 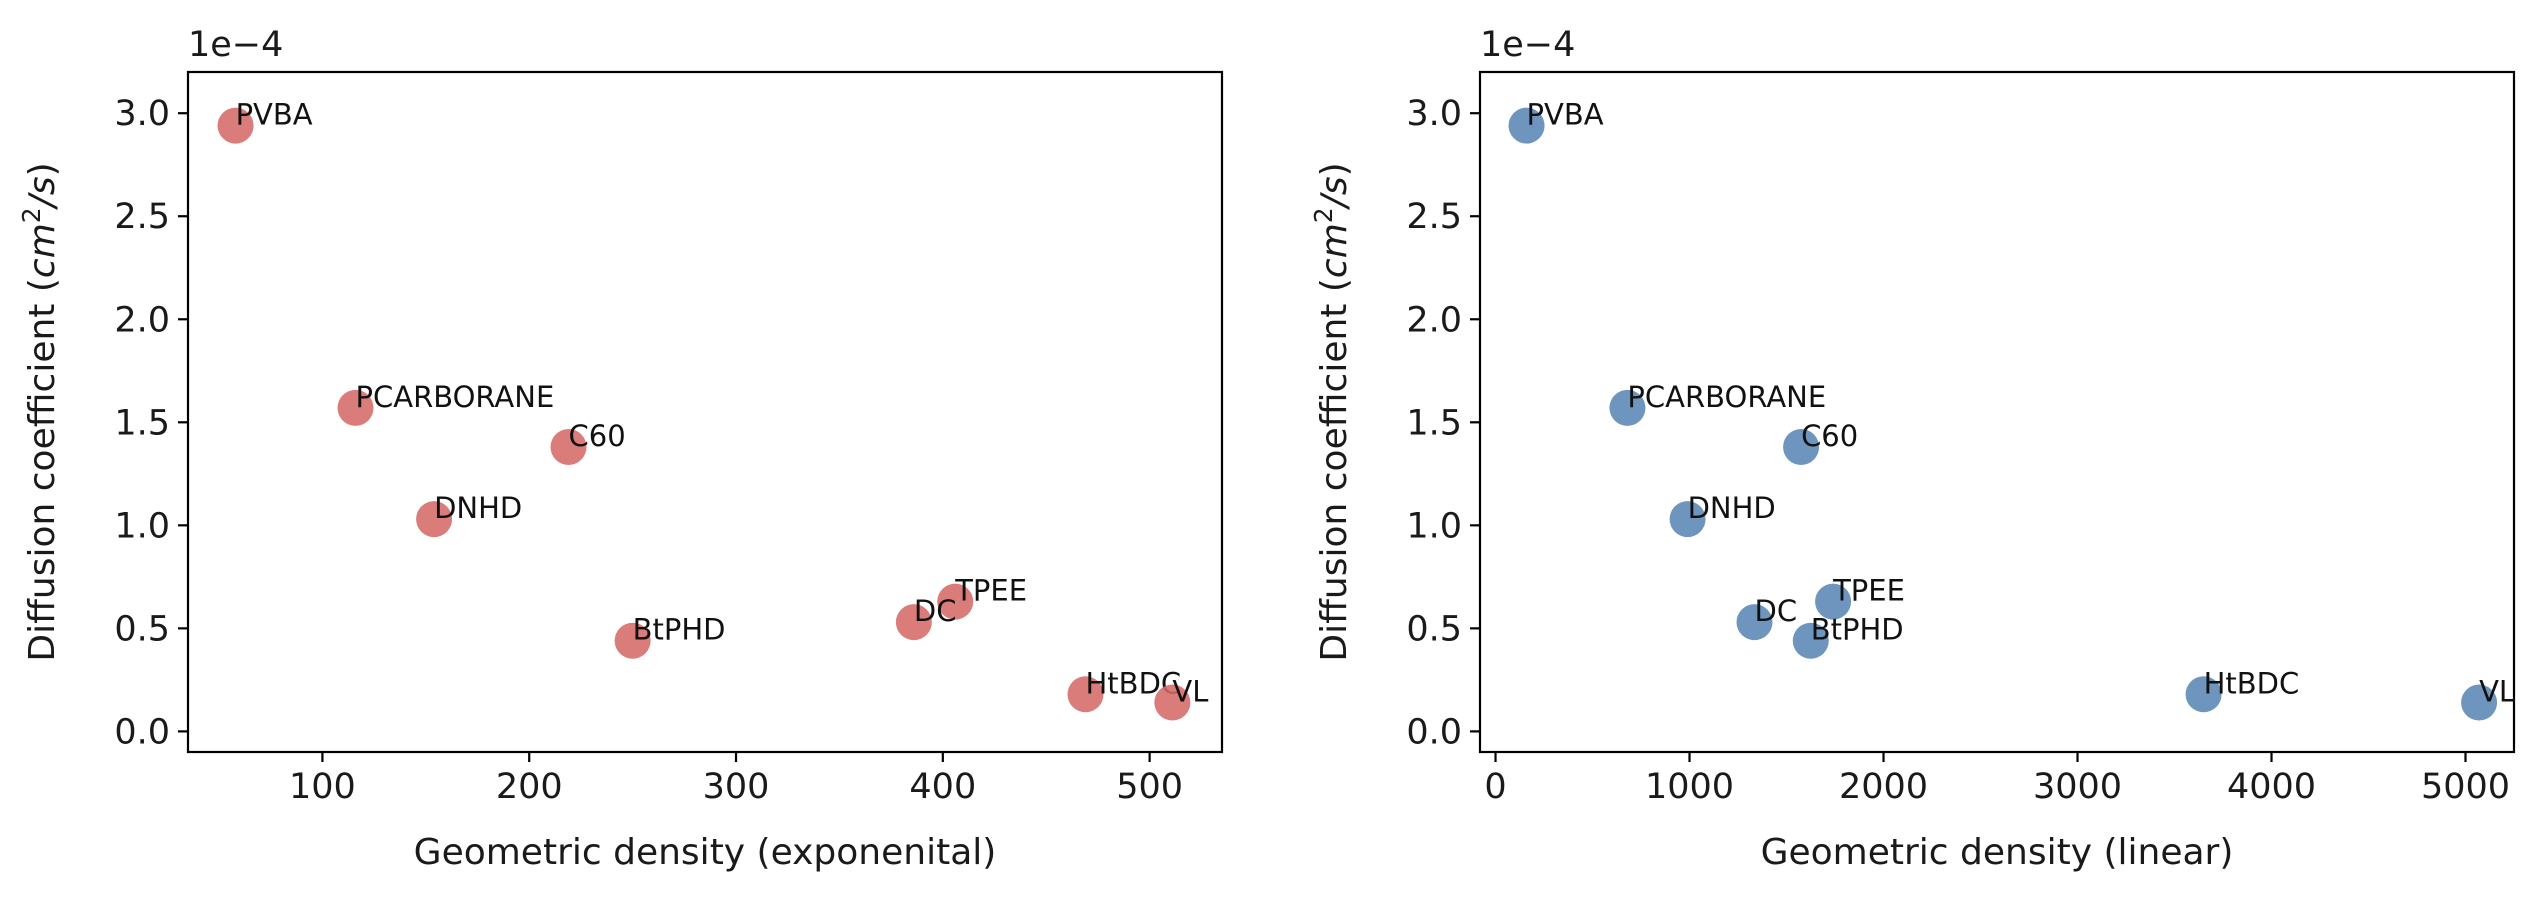 What do you see at coordinates (529, 787) in the screenshot?
I see `x-tick-label: 200` at bounding box center [529, 787].